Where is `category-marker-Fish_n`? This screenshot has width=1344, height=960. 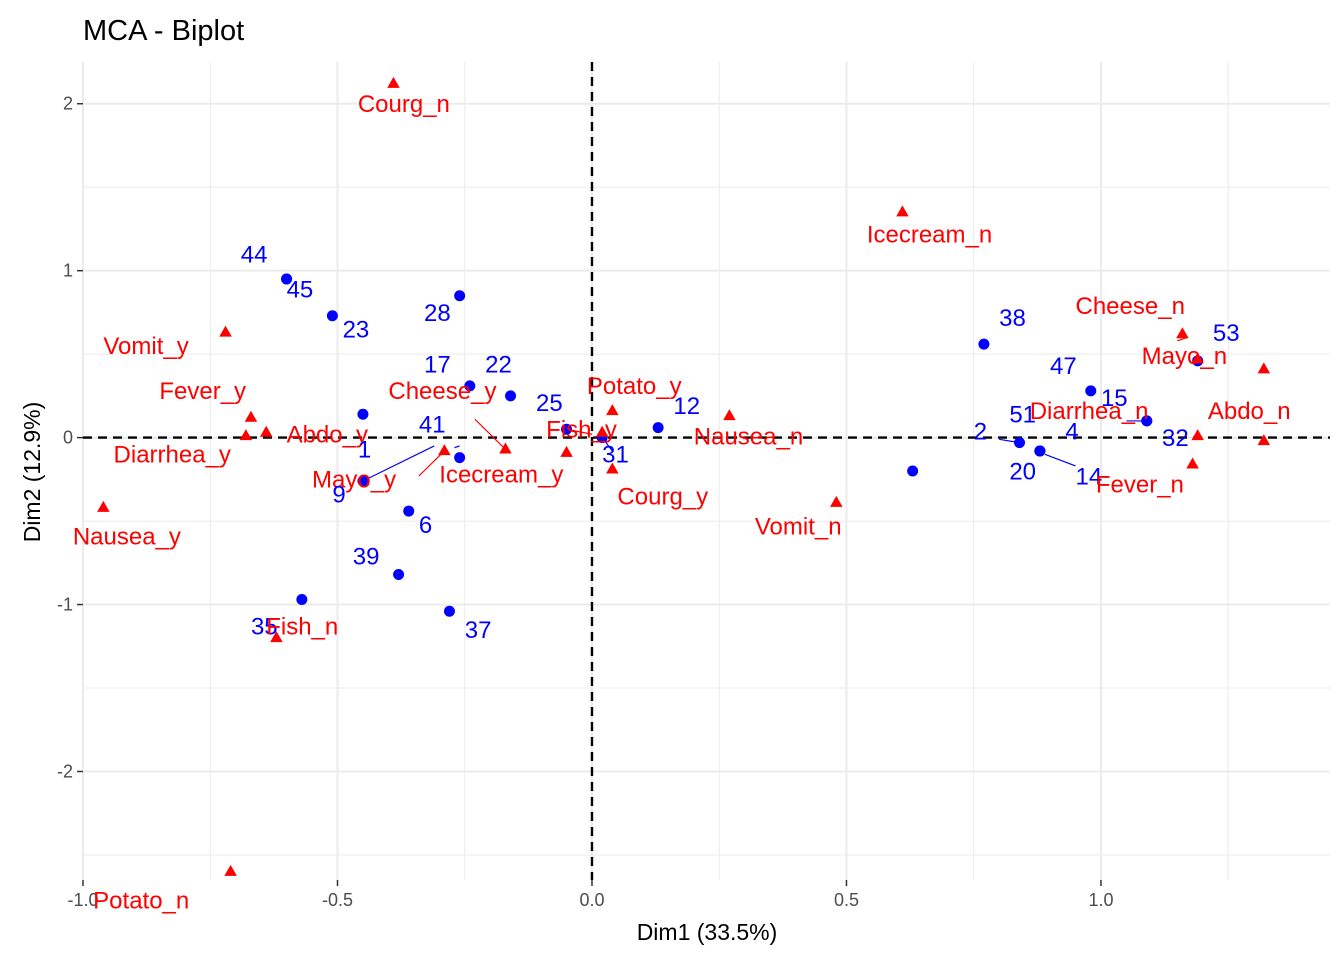
category-marker-Fish_n is located at coordinates (276, 637).